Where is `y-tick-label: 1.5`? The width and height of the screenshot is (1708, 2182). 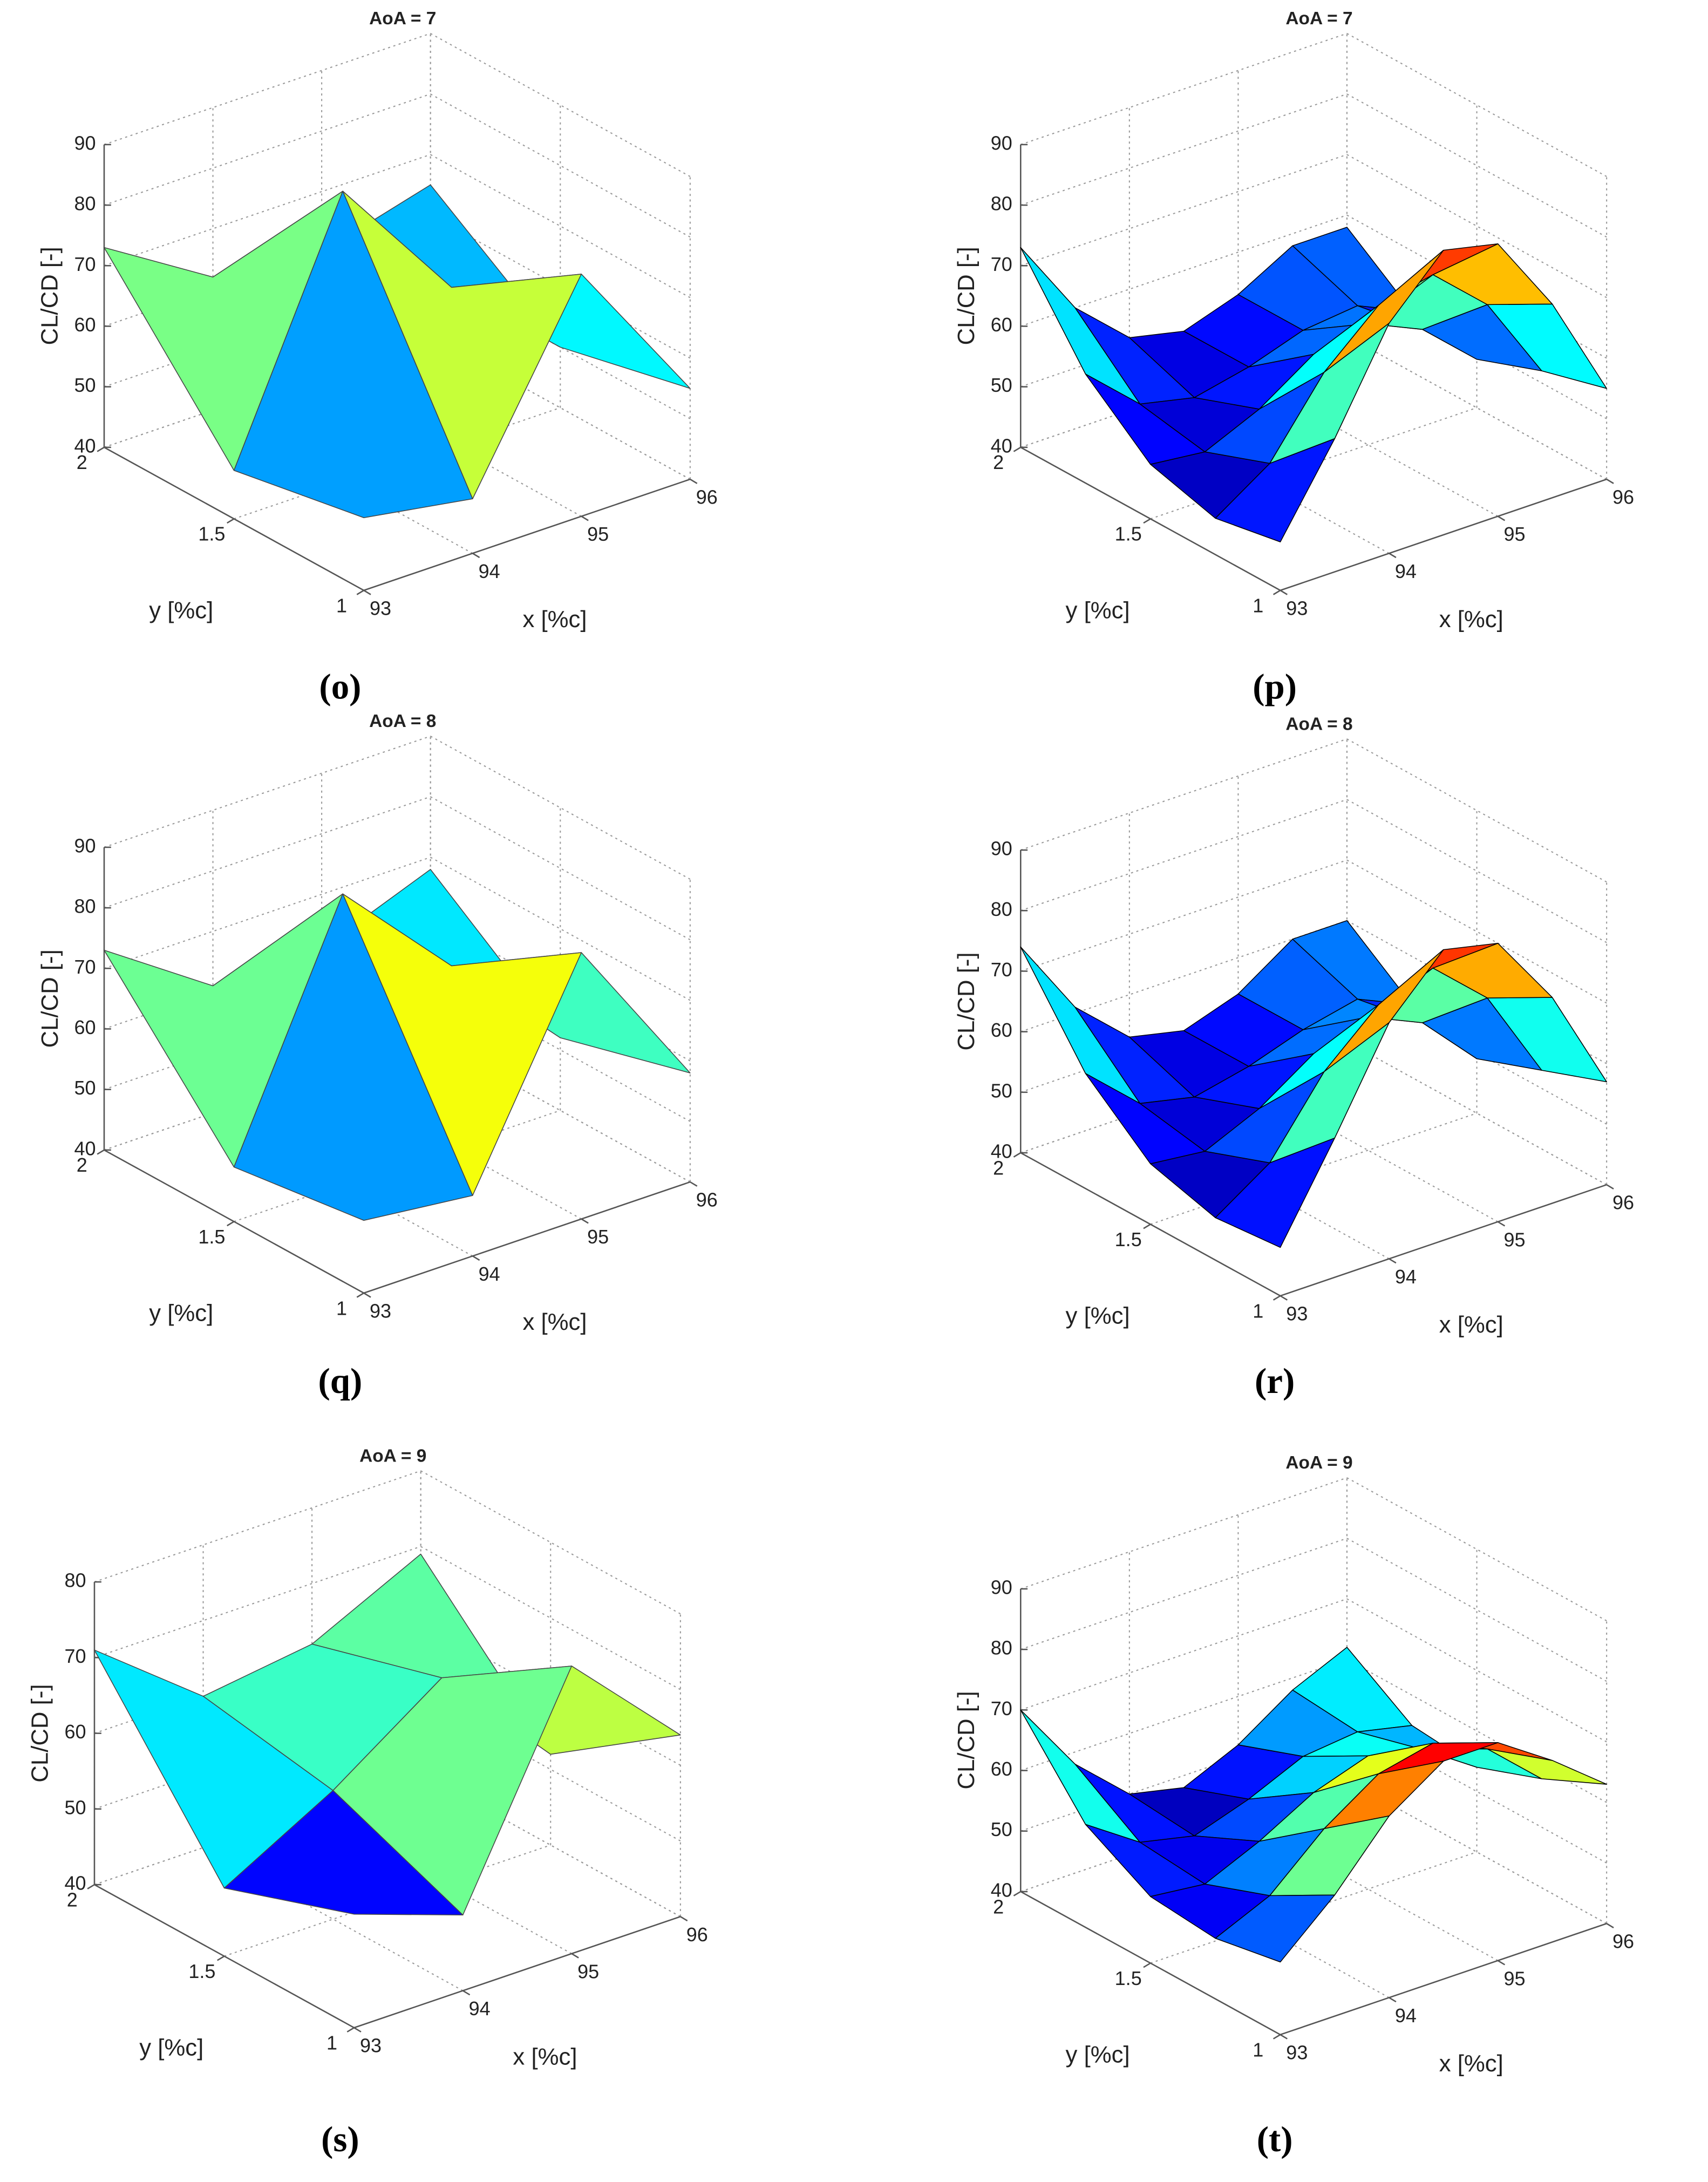
y-tick-label: 1.5 is located at coordinates (1128, 534).